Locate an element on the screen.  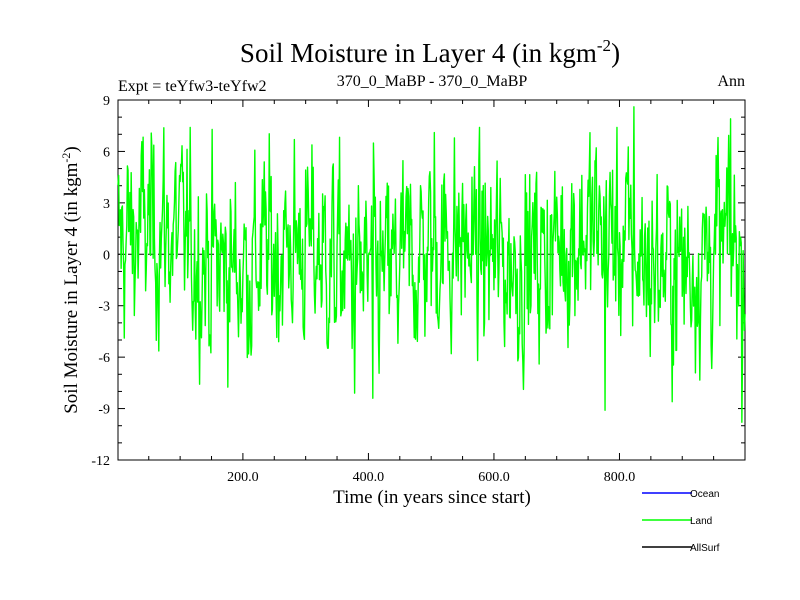
legend-label-land: Land is located at coordinates (701, 521).